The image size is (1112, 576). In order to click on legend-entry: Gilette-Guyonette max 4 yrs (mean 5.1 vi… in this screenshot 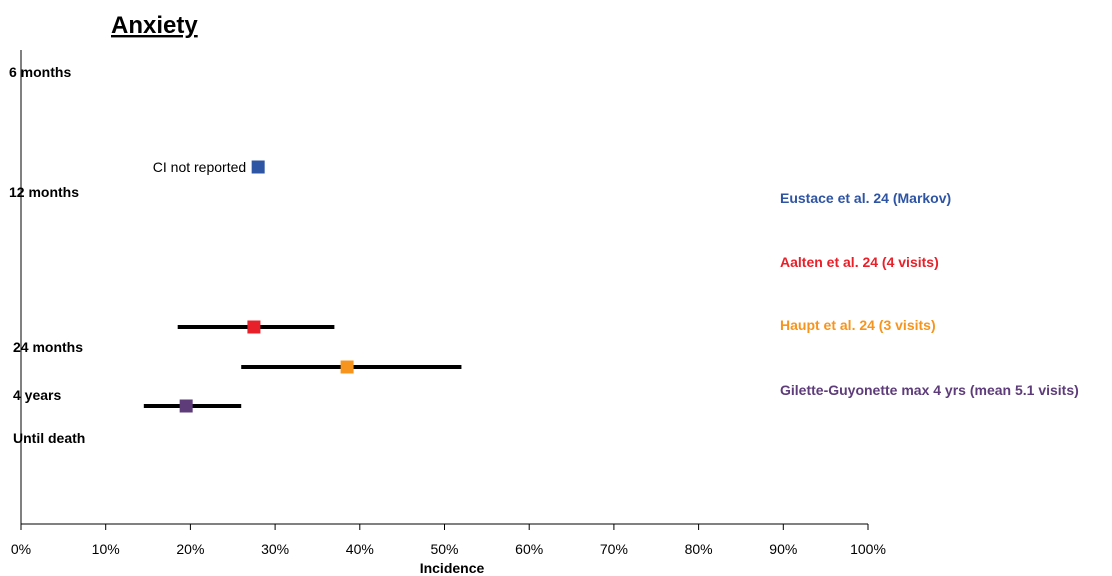, I will do `click(929, 390)`.